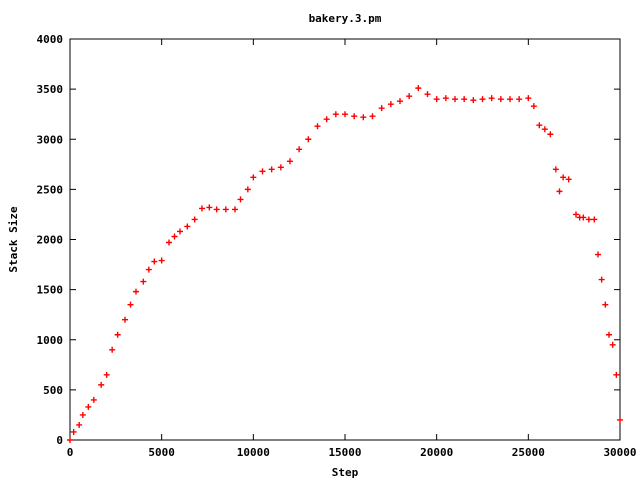 Image resolution: width=640 pixels, height=480 pixels. Describe the element at coordinates (345, 472) in the screenshot. I see `x-axis-label: Step` at that location.